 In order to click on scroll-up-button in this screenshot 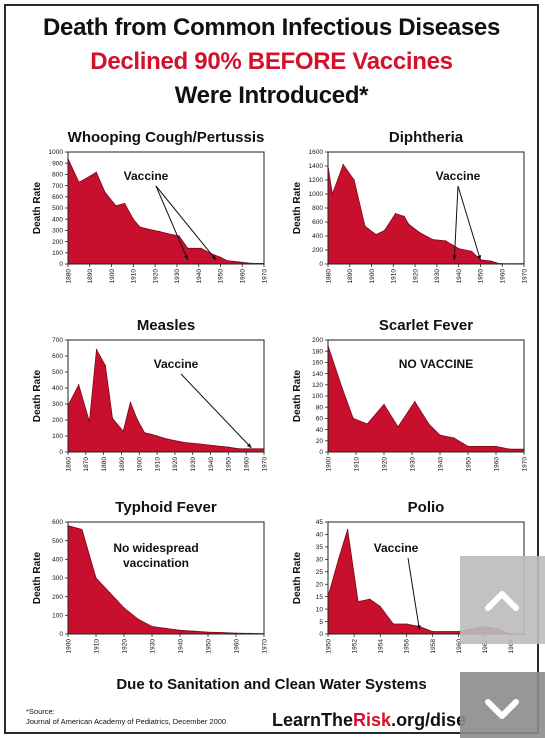, I will do `click(502, 600)`.